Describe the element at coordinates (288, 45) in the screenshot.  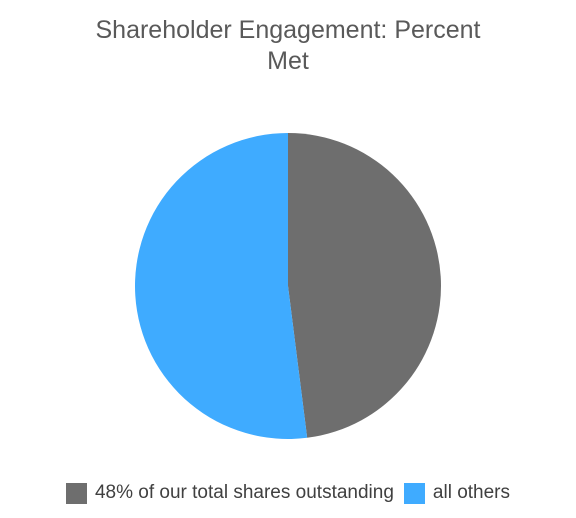
I see `chart-title: Shareholder Engagement: Percent Met` at that location.